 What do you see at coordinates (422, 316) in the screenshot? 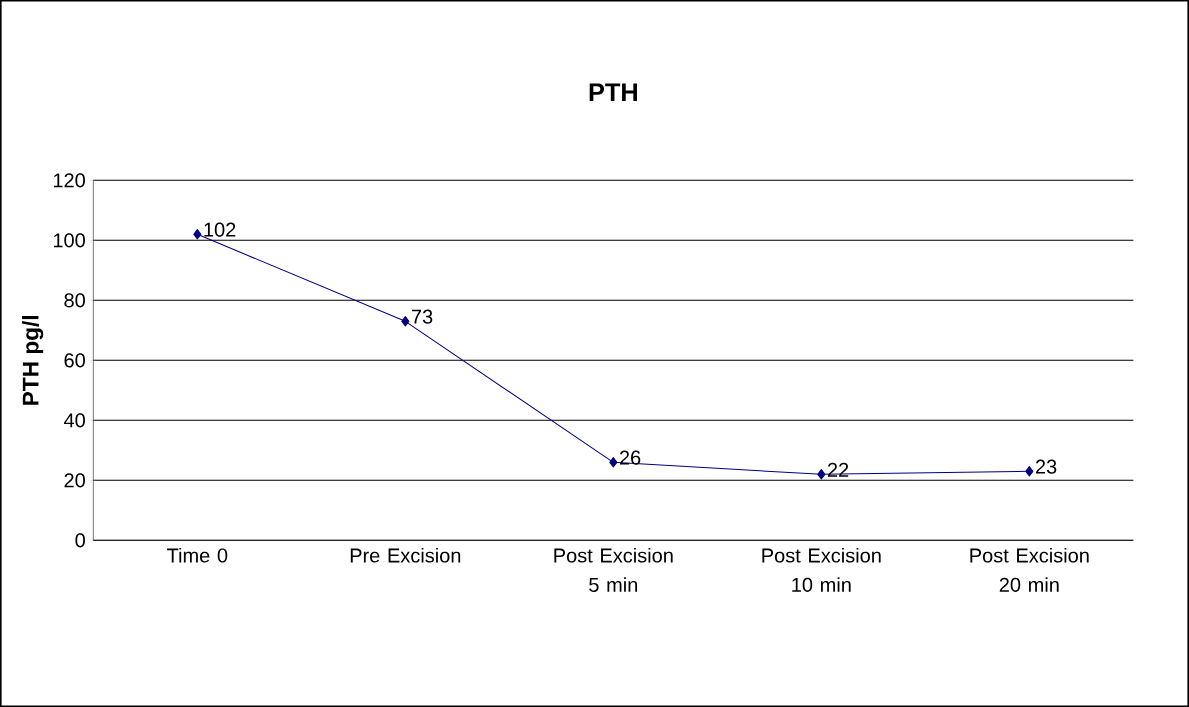
I see `data-label: 73` at bounding box center [422, 316].